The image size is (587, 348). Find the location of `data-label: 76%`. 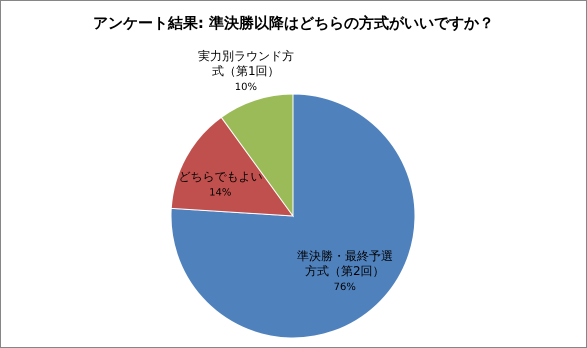

data-label: 76% is located at coordinates (345, 288).